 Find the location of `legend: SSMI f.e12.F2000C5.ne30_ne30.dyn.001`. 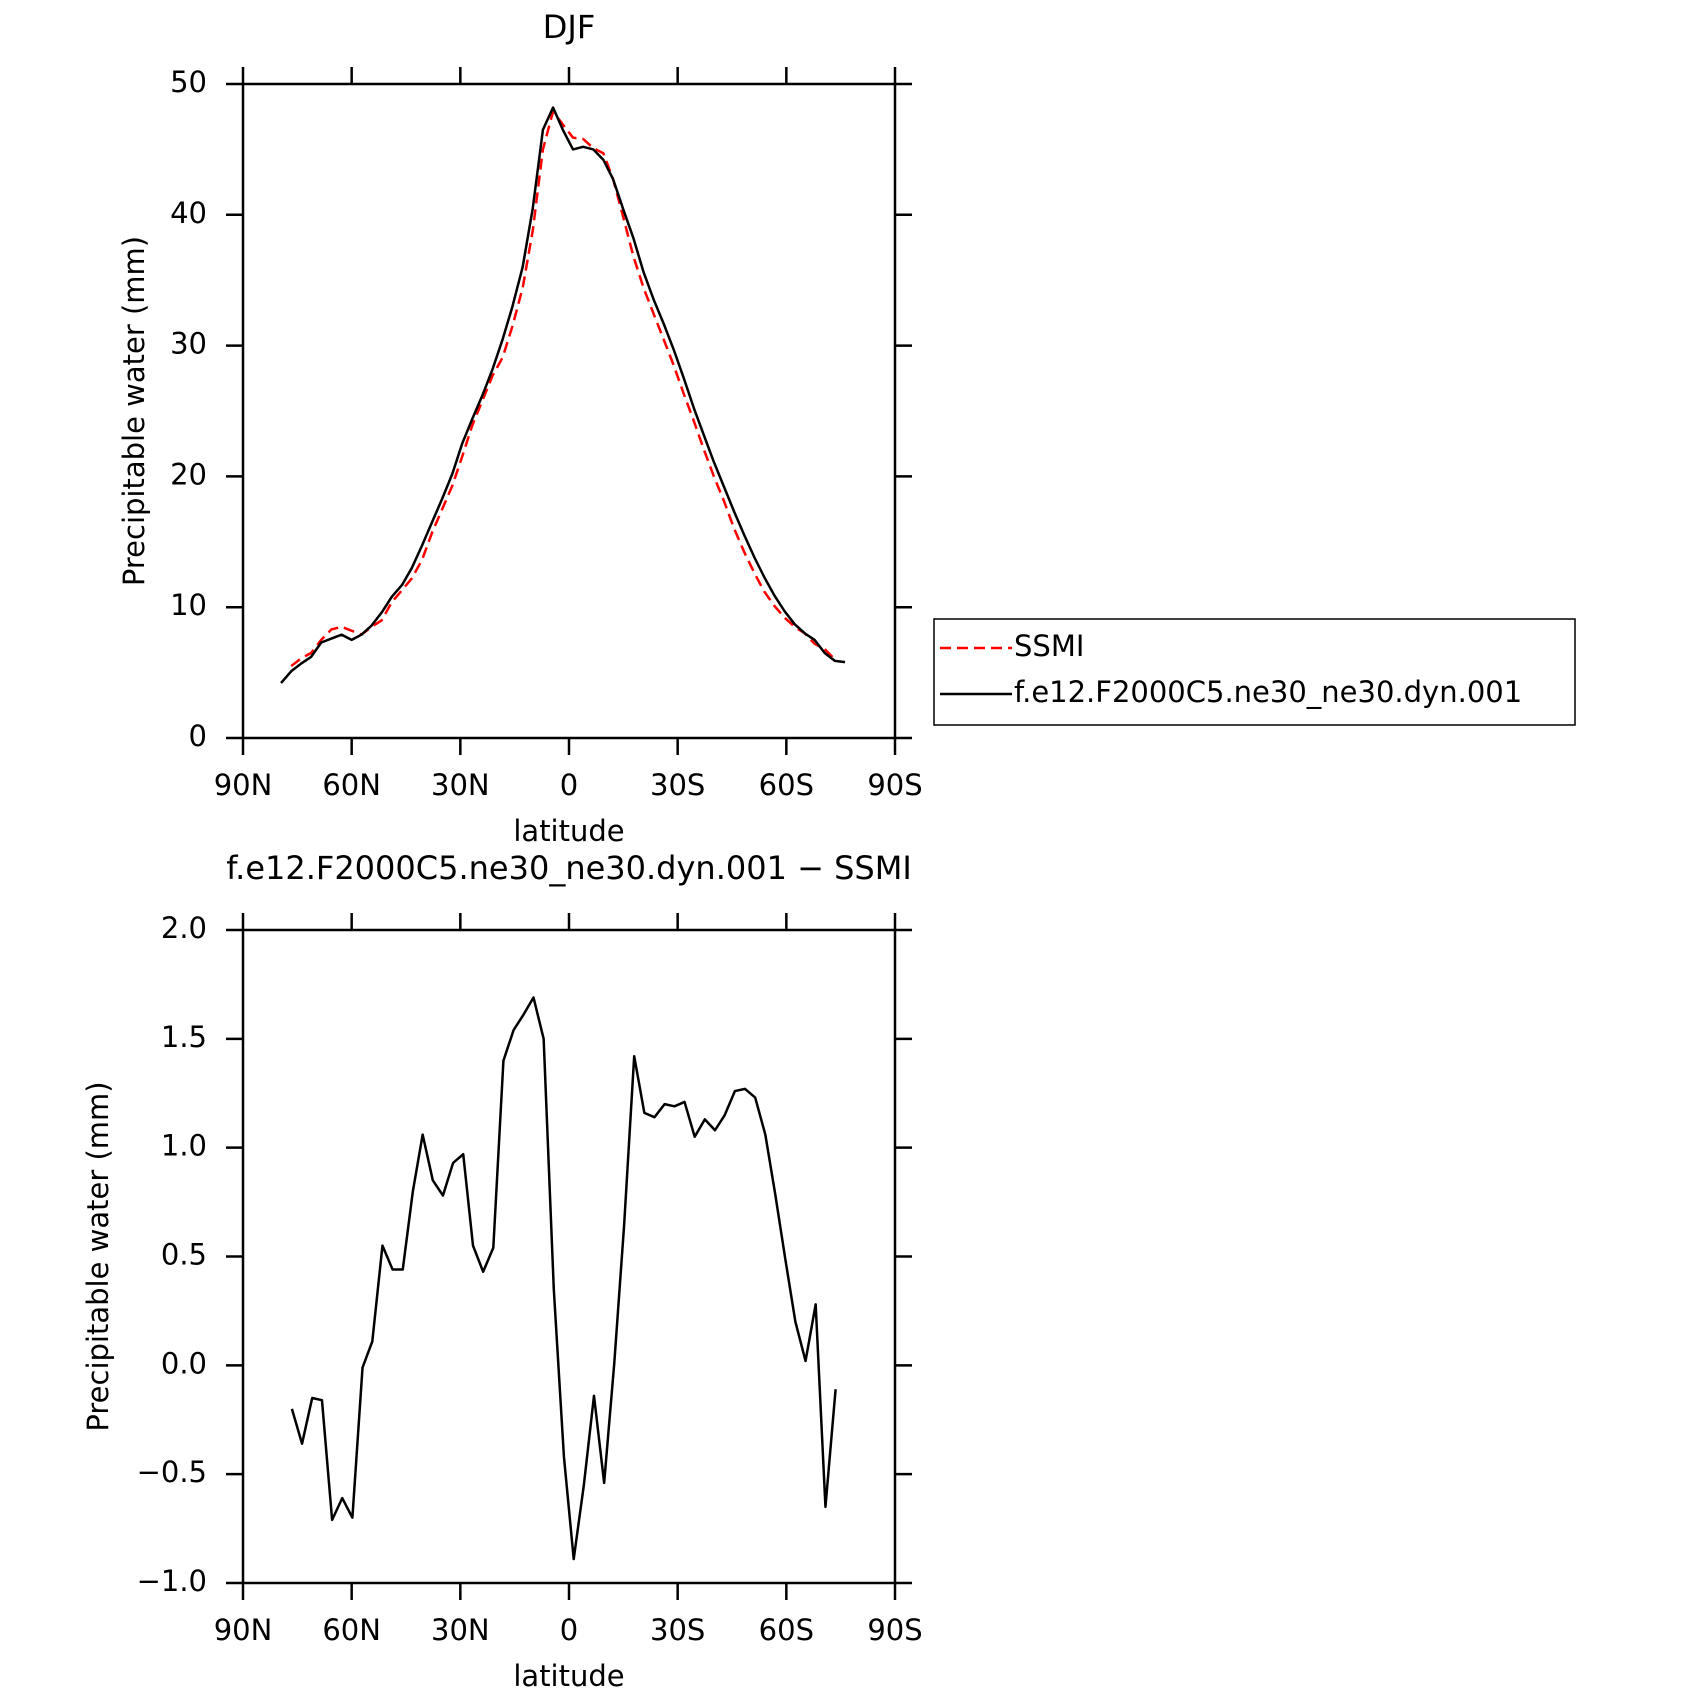

legend: SSMI f.e12.F2000C5.ne30_ne30.dyn.001 is located at coordinates (1254, 672).